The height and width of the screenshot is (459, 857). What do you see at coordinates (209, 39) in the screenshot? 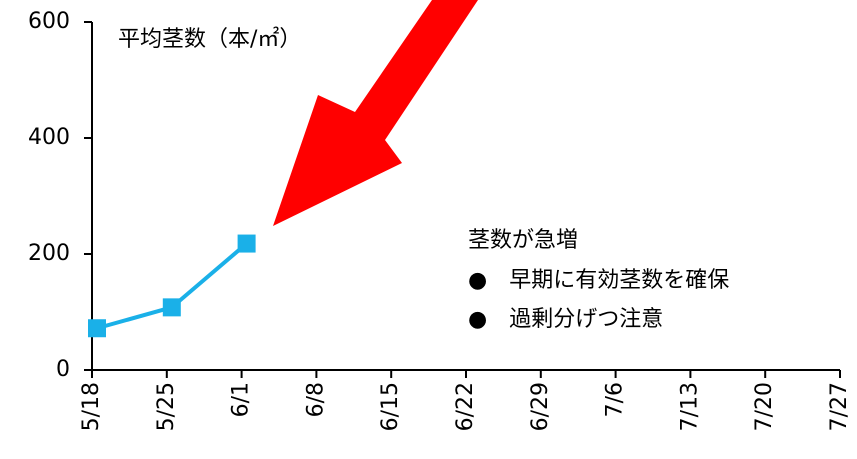
I see `chart-title: 平均茎数（本/㎡）` at bounding box center [209, 39].